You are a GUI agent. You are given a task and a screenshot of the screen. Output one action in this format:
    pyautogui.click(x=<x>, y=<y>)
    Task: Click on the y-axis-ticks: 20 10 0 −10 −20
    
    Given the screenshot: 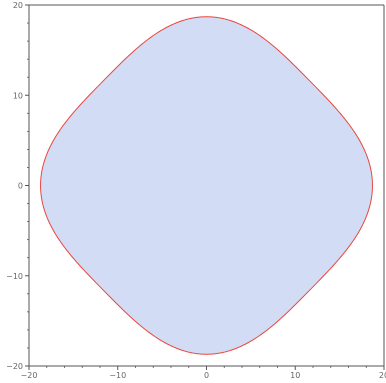 What is the action you would take?
    pyautogui.click(x=17, y=186)
    